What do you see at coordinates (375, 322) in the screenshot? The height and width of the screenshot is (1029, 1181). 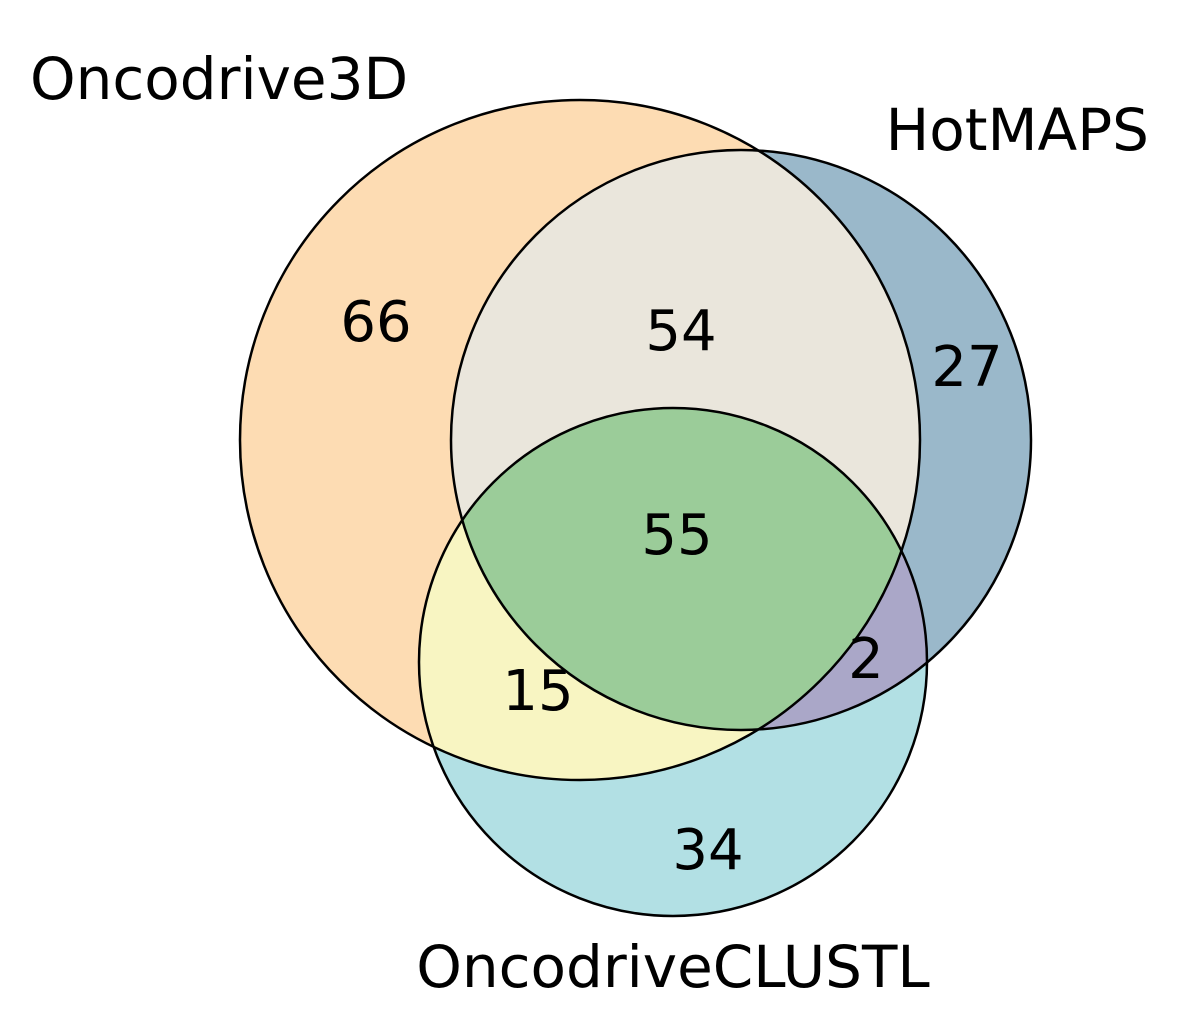 I see `count-oncodrive3d-only: 66` at bounding box center [375, 322].